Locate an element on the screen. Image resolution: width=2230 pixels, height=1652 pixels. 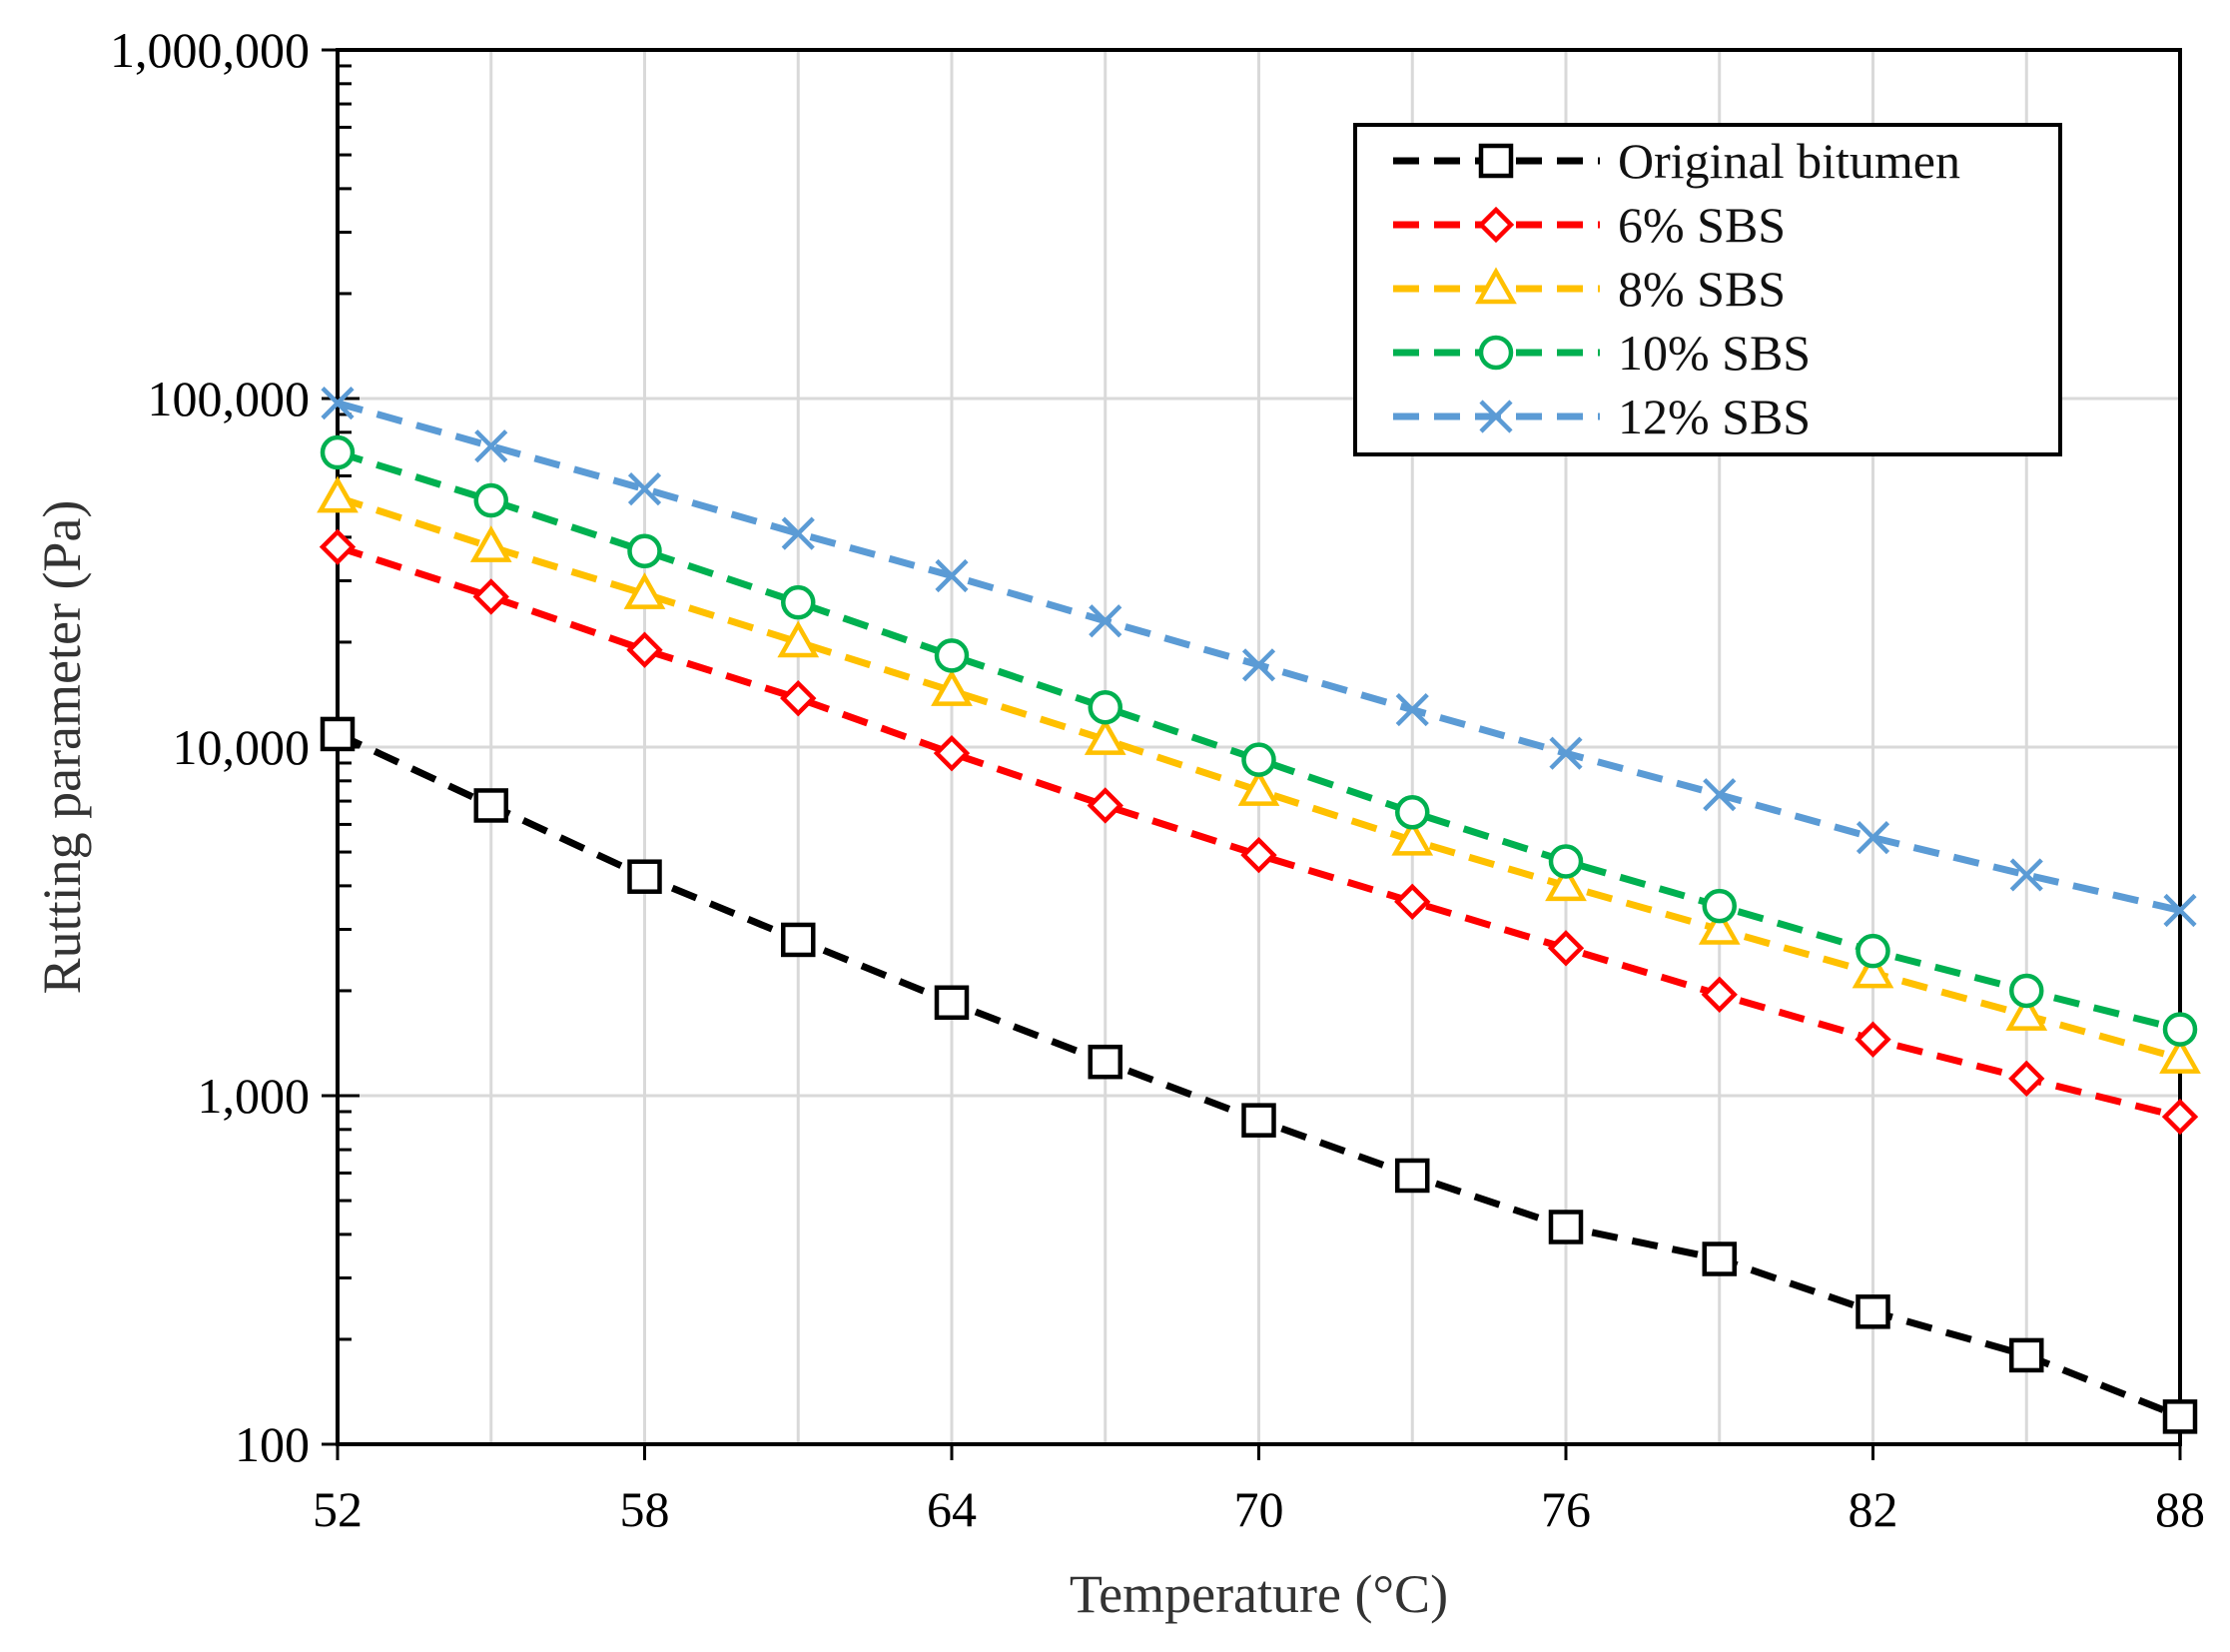
y-axis-title: Rutting parameter (Pa) is located at coordinates (62, 747).